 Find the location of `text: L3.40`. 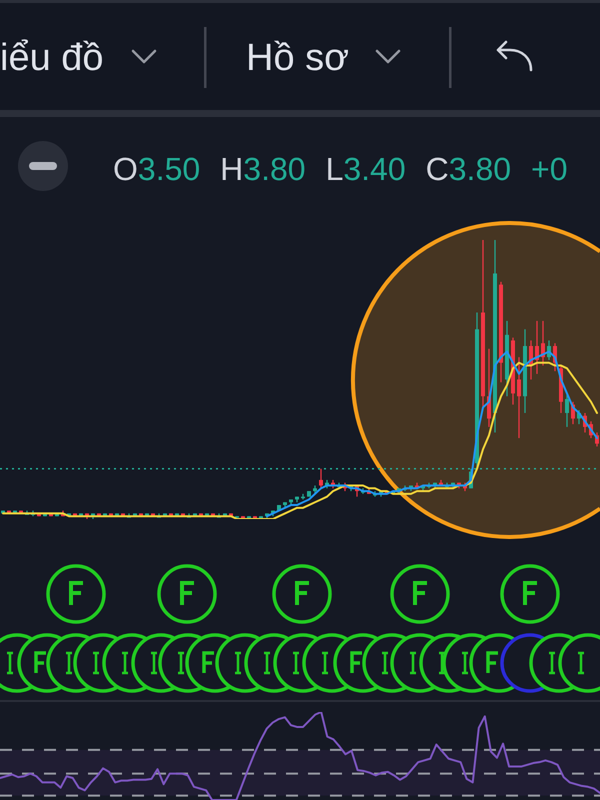

text: L3.40 is located at coordinates (366, 169).